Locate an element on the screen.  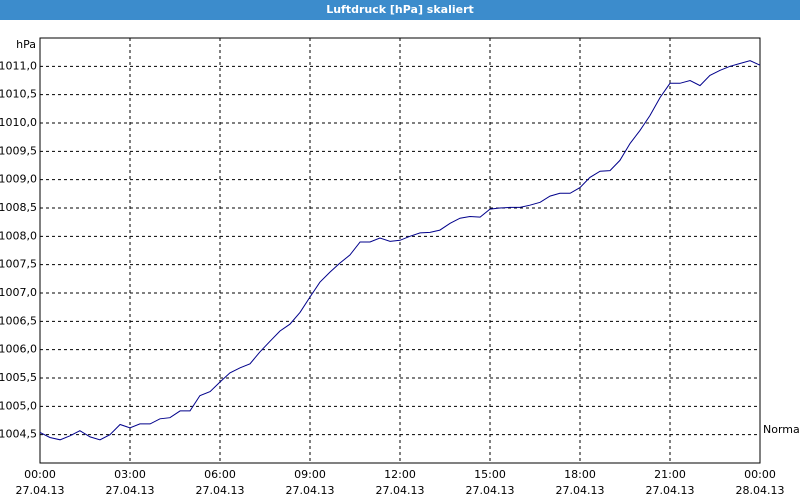
title-bar is located at coordinates (400, 10).